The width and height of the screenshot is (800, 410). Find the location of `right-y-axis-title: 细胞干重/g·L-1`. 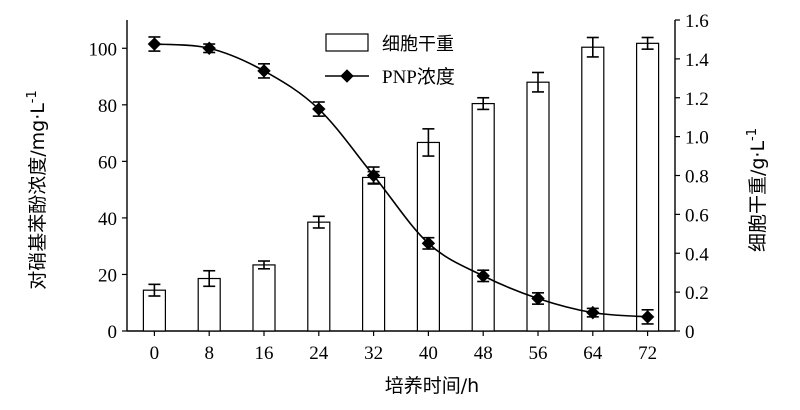

right-y-axis-title: 细胞干重/g·L-1 is located at coordinates (757, 190).